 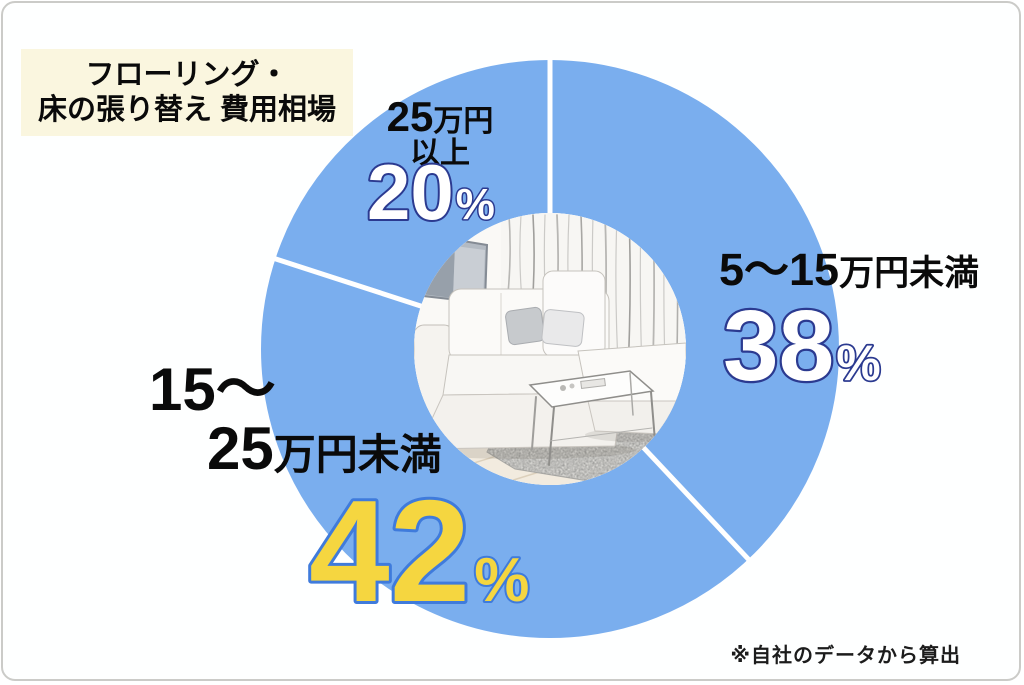 What do you see at coordinates (324, 448) in the screenshot?
I see `label-seg-15-25-line2: 25万円未満` at bounding box center [324, 448].